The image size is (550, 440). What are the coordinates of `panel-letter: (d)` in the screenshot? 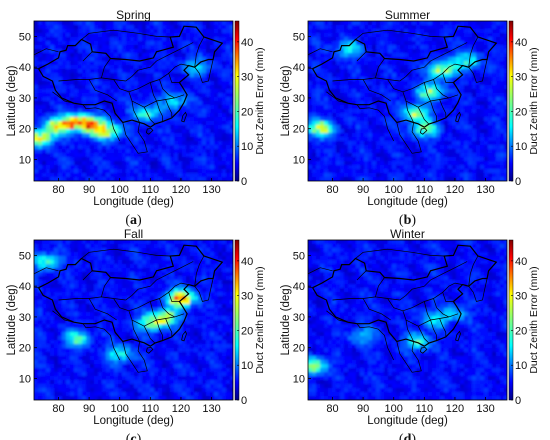 It's located at (407, 436).